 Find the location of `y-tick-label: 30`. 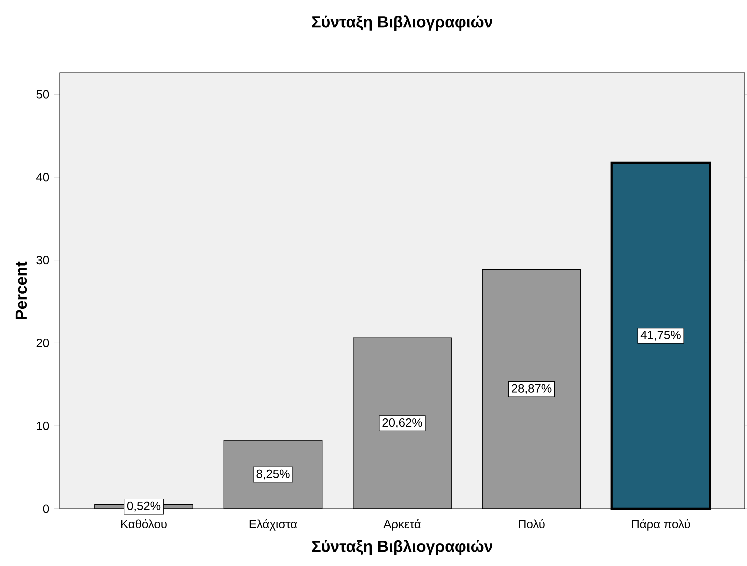

y-tick-label: 30 is located at coordinates (43, 260).